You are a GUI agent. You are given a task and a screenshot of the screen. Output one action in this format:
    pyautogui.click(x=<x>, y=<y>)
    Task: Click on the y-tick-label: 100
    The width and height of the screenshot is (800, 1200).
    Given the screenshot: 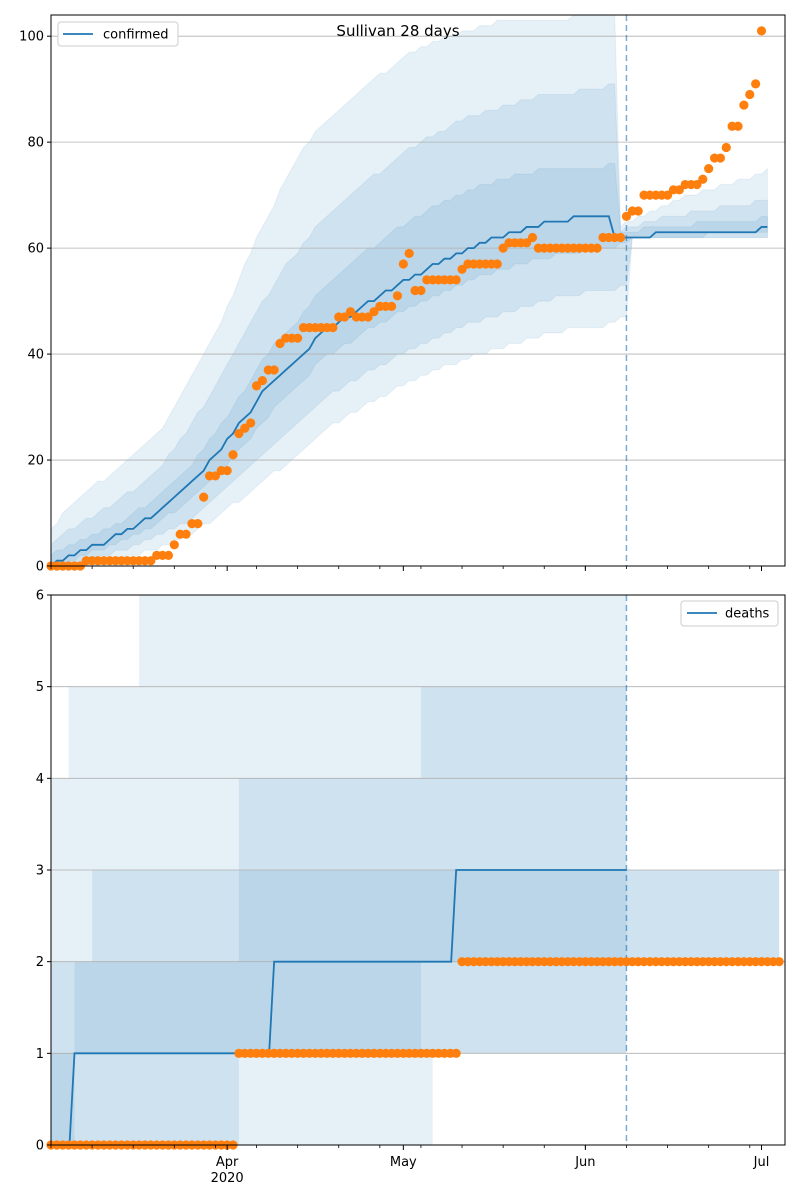 What is the action you would take?
    pyautogui.click(x=31, y=37)
    